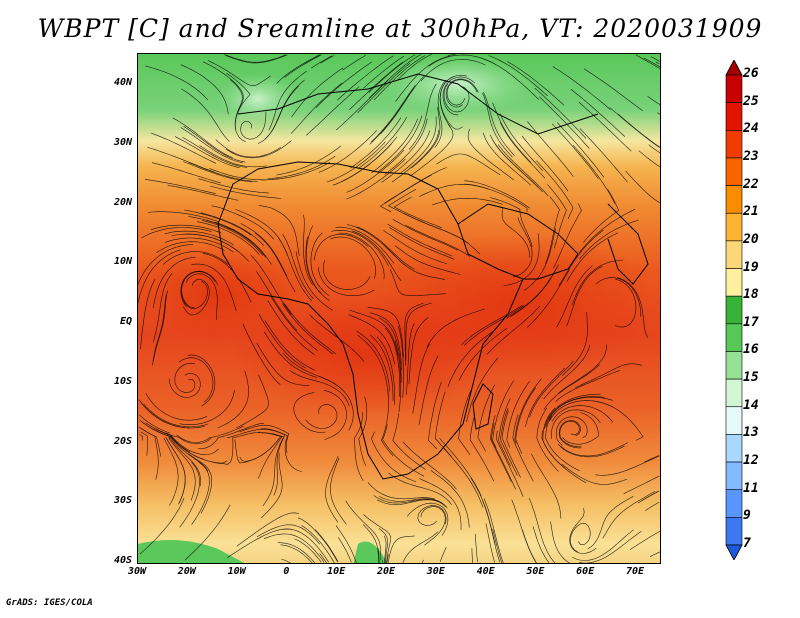 Image resolution: width=800 pixels, height=618 pixels. I want to click on lat-label: 40S, so click(122, 560).